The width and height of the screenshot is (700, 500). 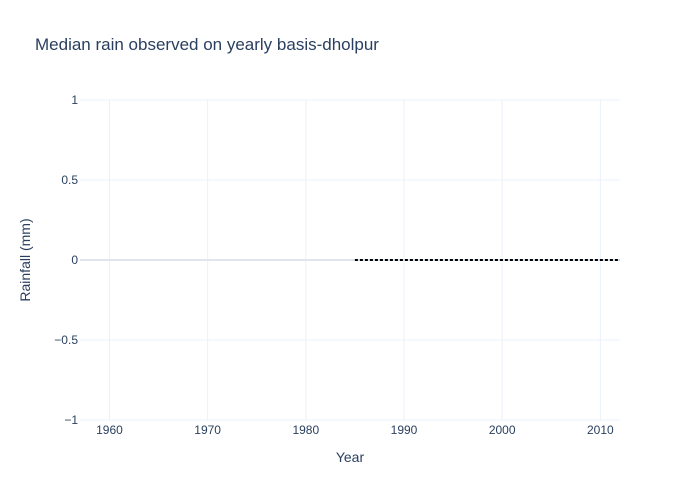 What do you see at coordinates (404, 430) in the screenshot?
I see `x-tick-label: 1990` at bounding box center [404, 430].